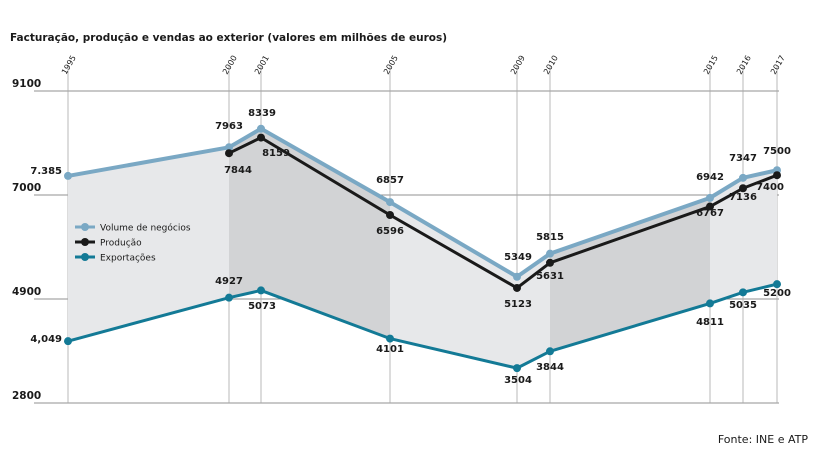  What do you see at coordinates (238, 170) in the screenshot?
I see `data-label: 7844` at bounding box center [238, 170].